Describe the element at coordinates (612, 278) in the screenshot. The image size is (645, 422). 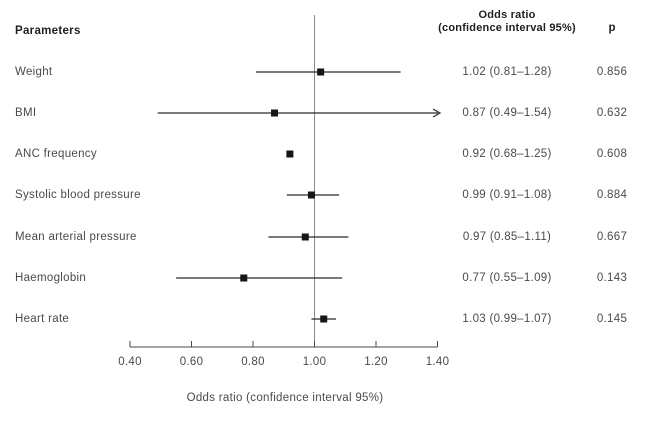
I see `p-value: 0.143` at that location.